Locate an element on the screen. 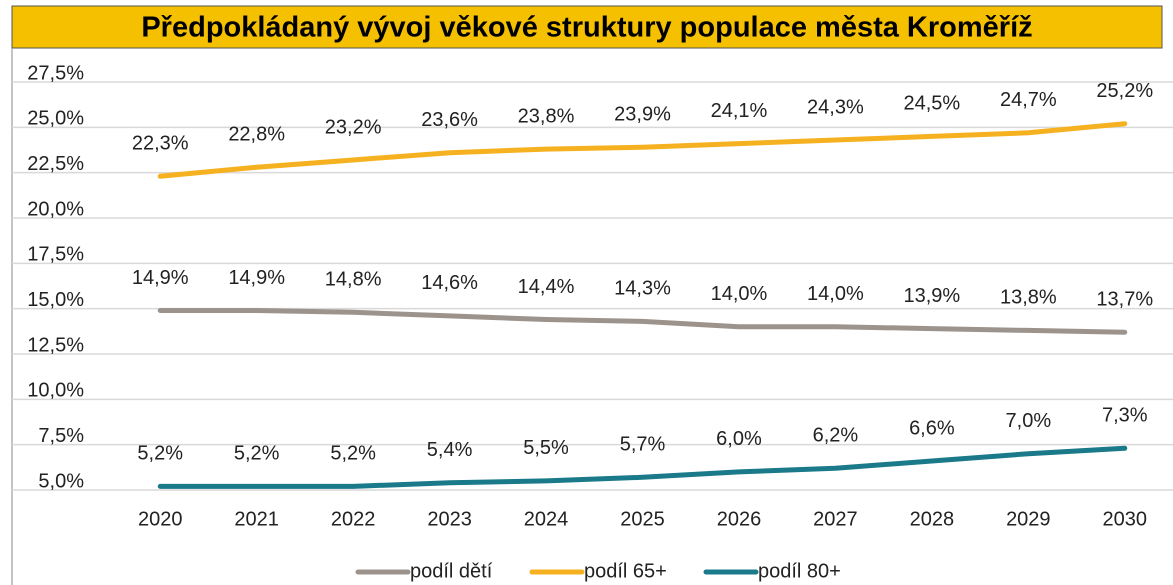  data-label: 7,3% is located at coordinates (1125, 416).